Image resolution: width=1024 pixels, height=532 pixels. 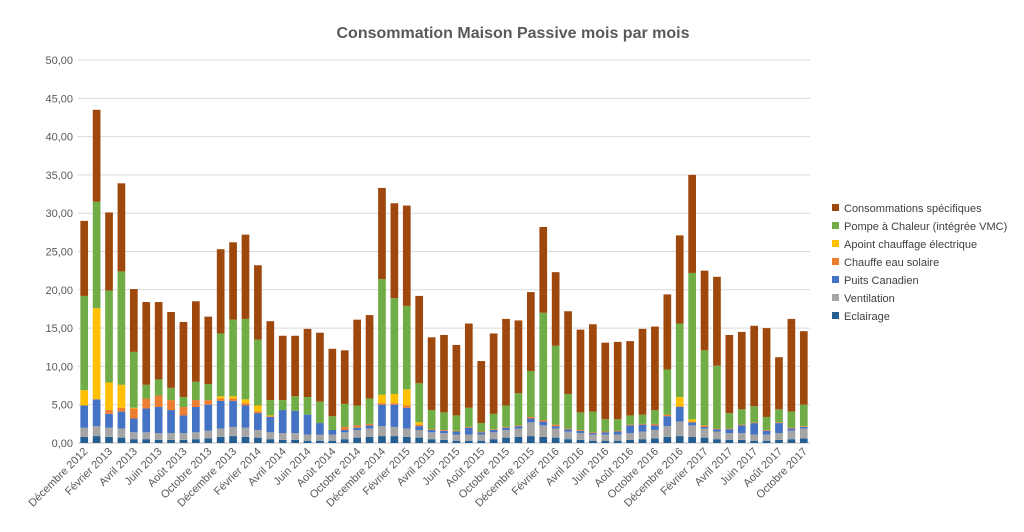 What do you see at coordinates (59, 329) in the screenshot?
I see `y-tick-label: 15,00` at bounding box center [59, 329].